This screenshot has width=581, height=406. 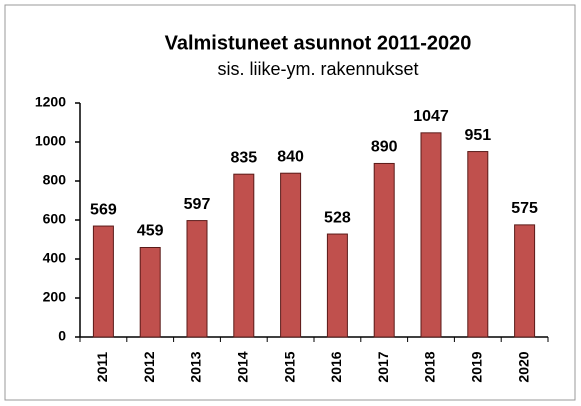 I want to click on value-label: 528, so click(x=337, y=217).